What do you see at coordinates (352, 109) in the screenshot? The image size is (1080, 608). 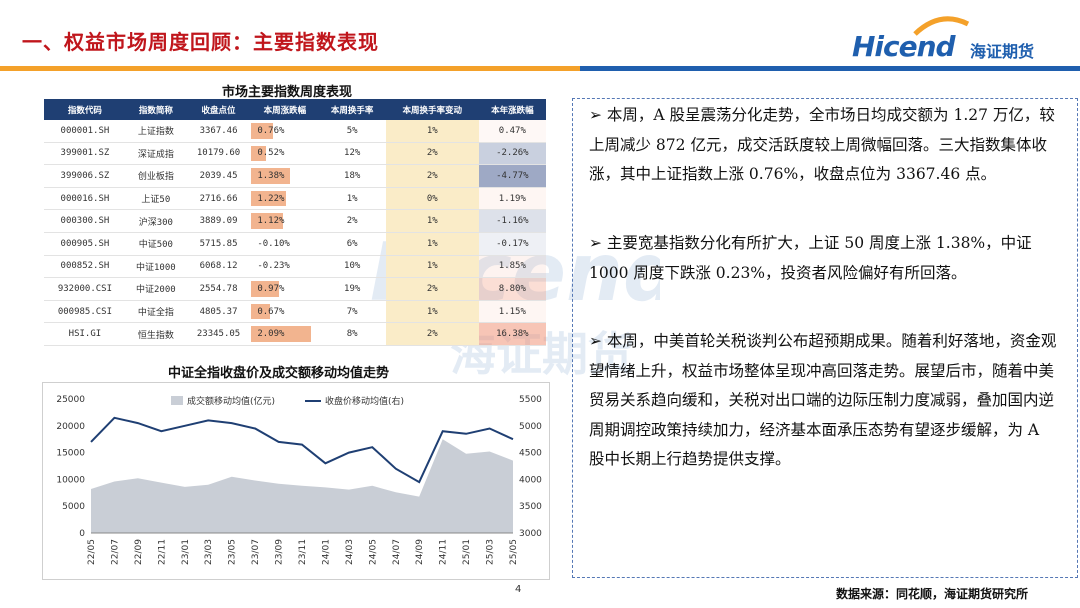 I see `col-turnover: 本周换手率` at bounding box center [352, 109].